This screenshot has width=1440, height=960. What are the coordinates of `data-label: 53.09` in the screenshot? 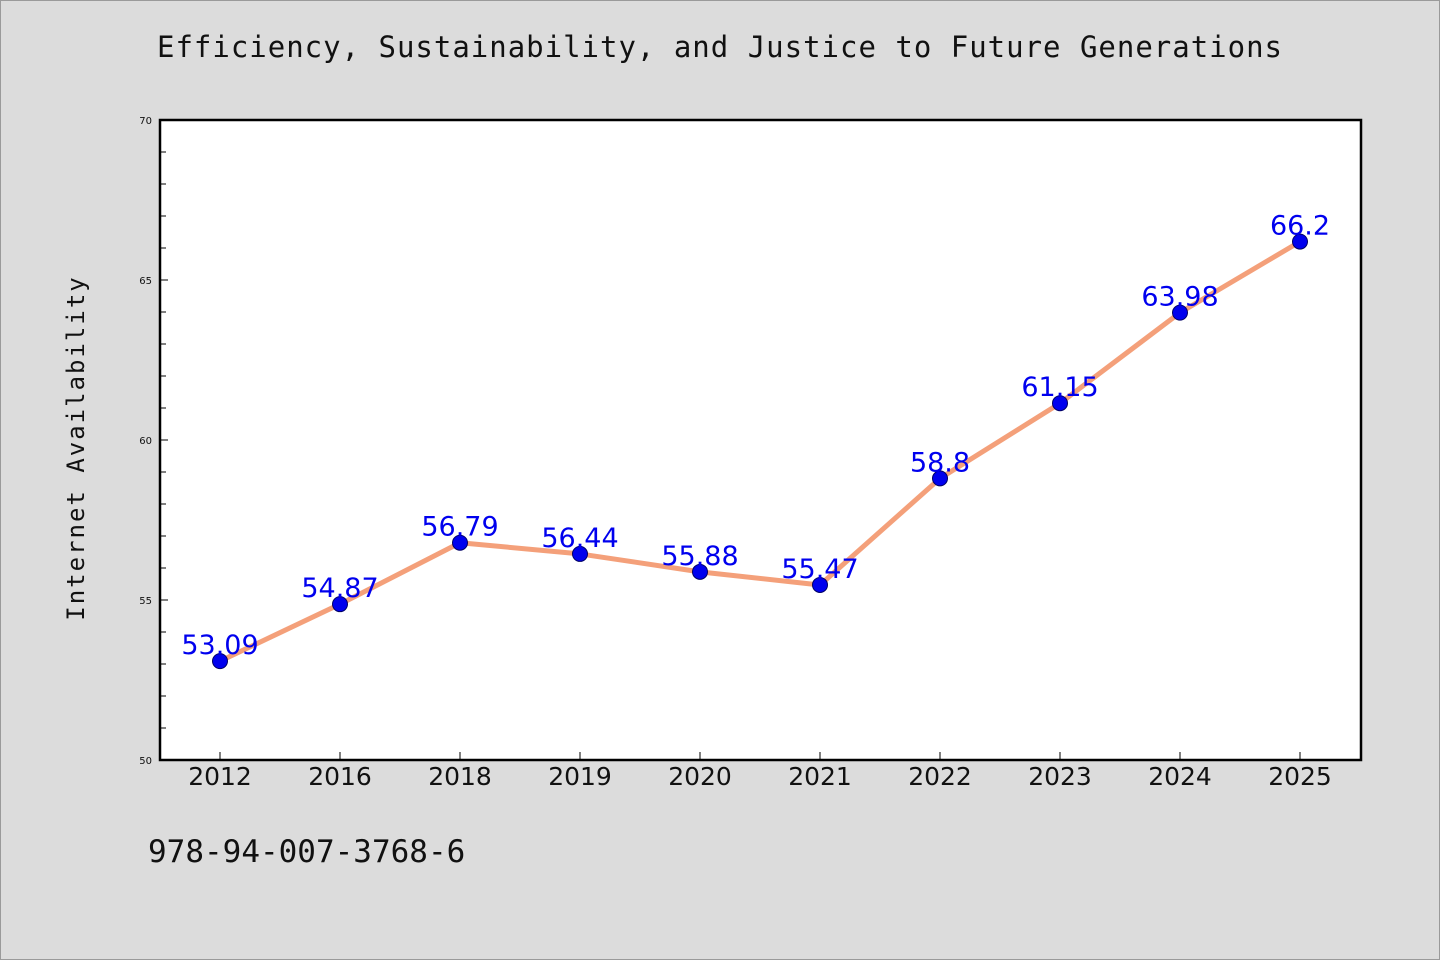 It's located at (219, 645).